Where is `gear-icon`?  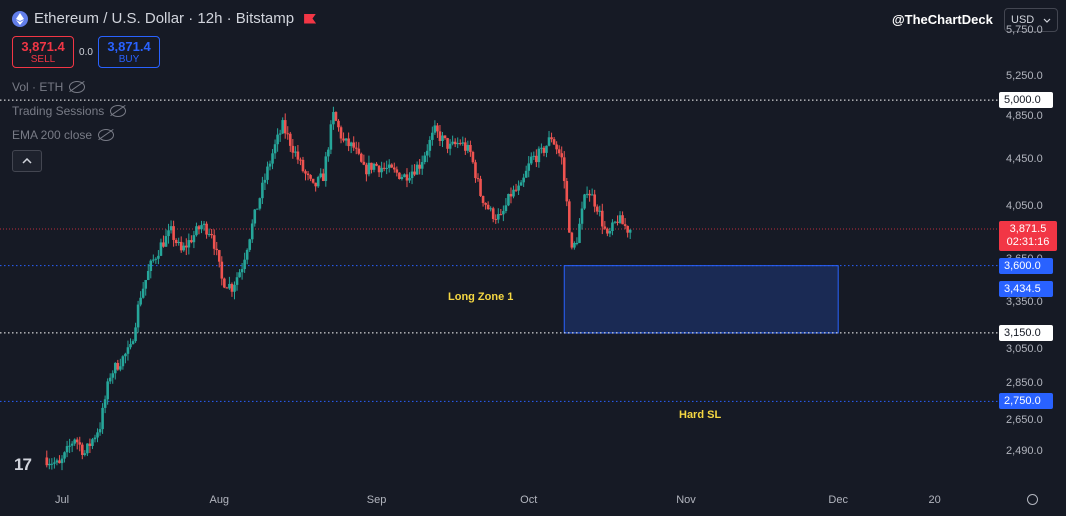
gear-icon is located at coordinates (1032, 499).